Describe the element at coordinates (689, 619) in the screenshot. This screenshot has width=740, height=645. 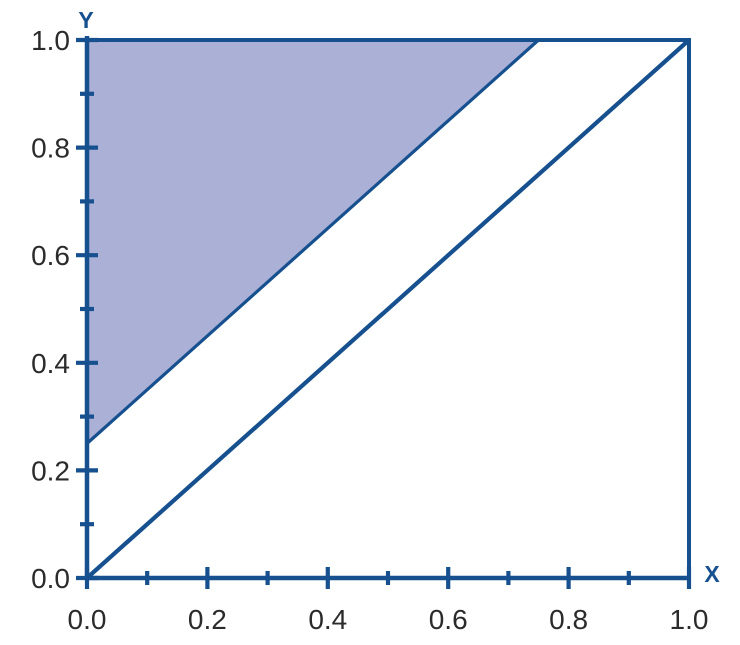
I see `x-tick-label: 1.0` at that location.